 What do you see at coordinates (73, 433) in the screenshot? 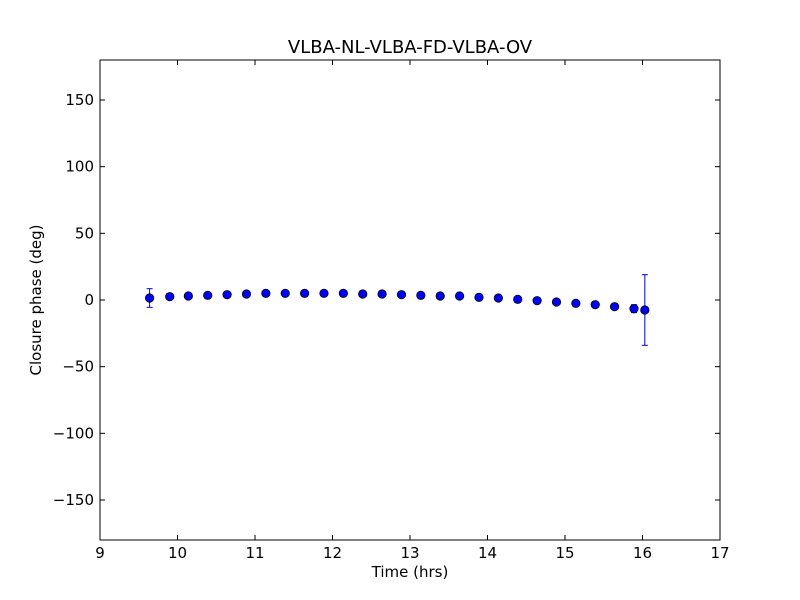
I see `y-tick-label: −100` at bounding box center [73, 433].